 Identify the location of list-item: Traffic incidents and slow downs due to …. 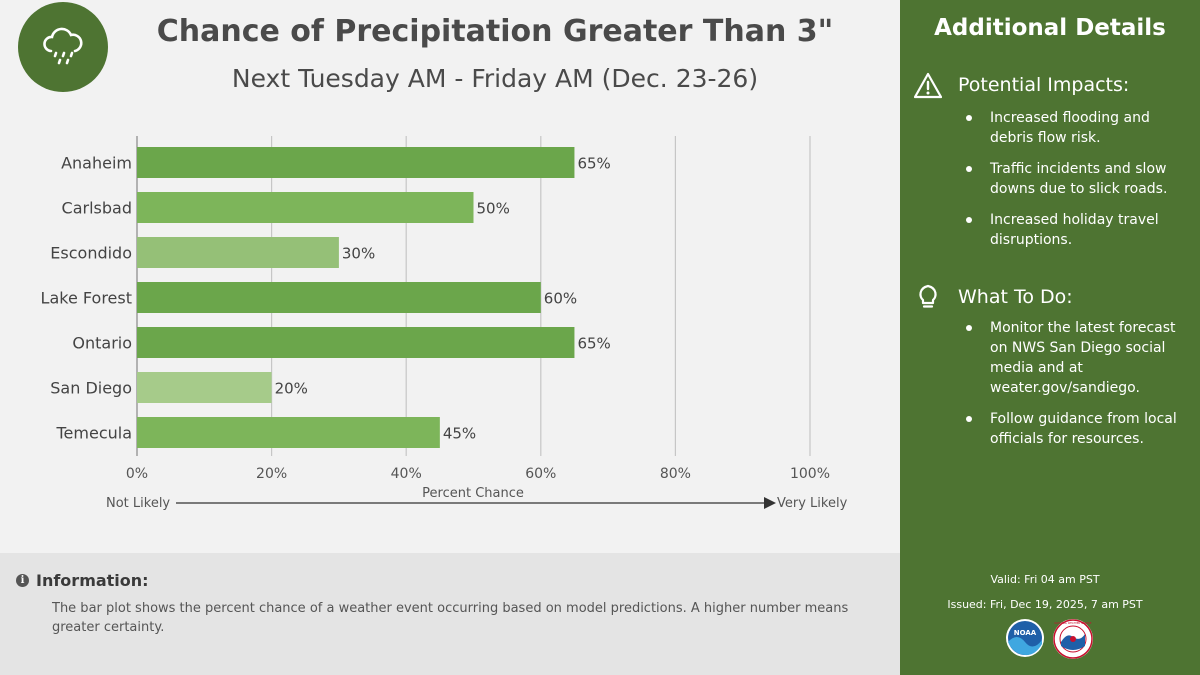
(1078, 179).